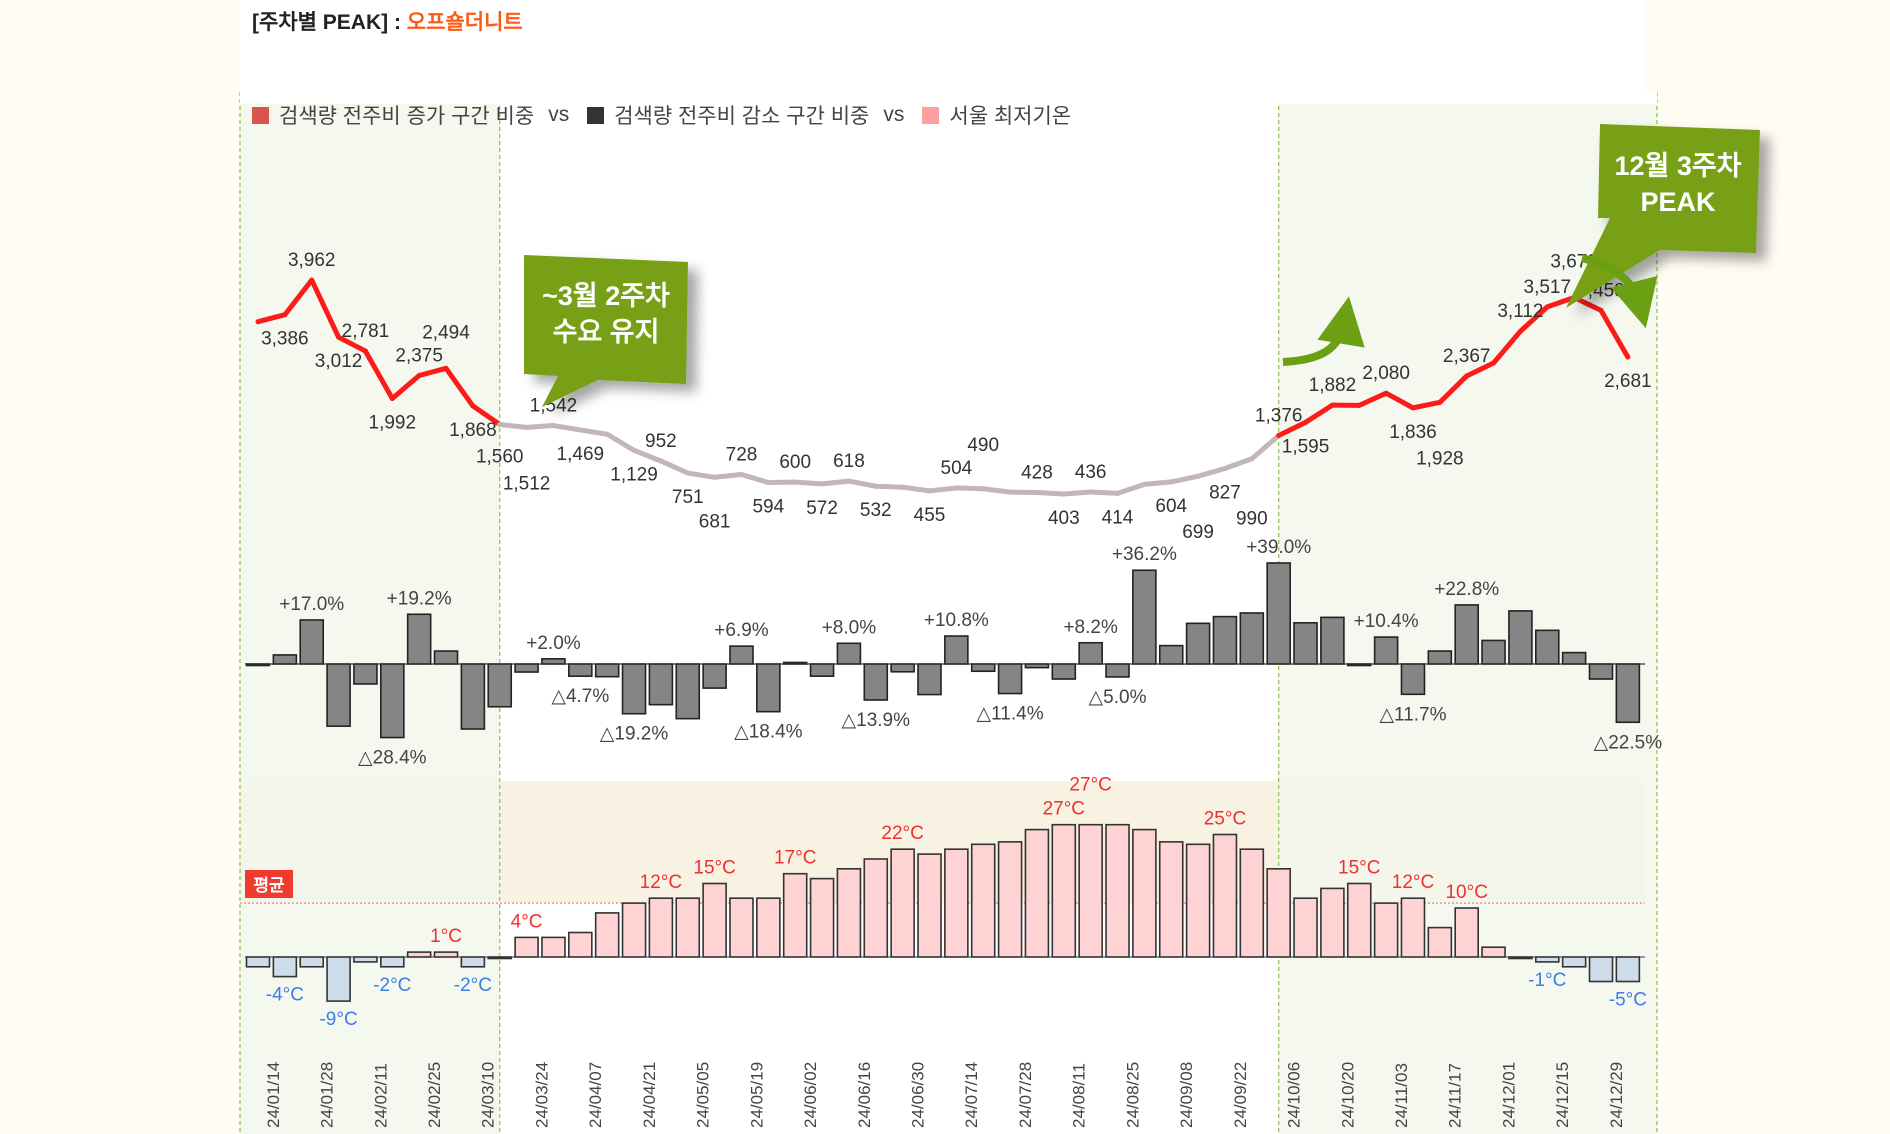  What do you see at coordinates (1412, 714) in the screenshot?
I see `change-label: △11.7%` at bounding box center [1412, 714].